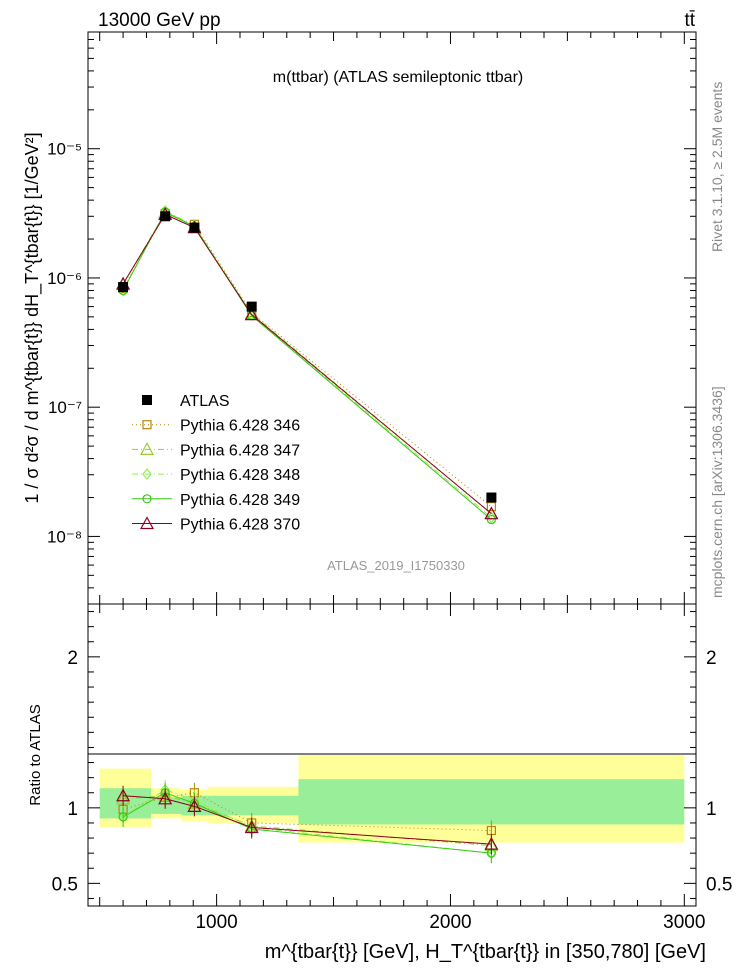  What do you see at coordinates (450, 922) in the screenshot?
I see `x-tick-label: 2000` at bounding box center [450, 922].